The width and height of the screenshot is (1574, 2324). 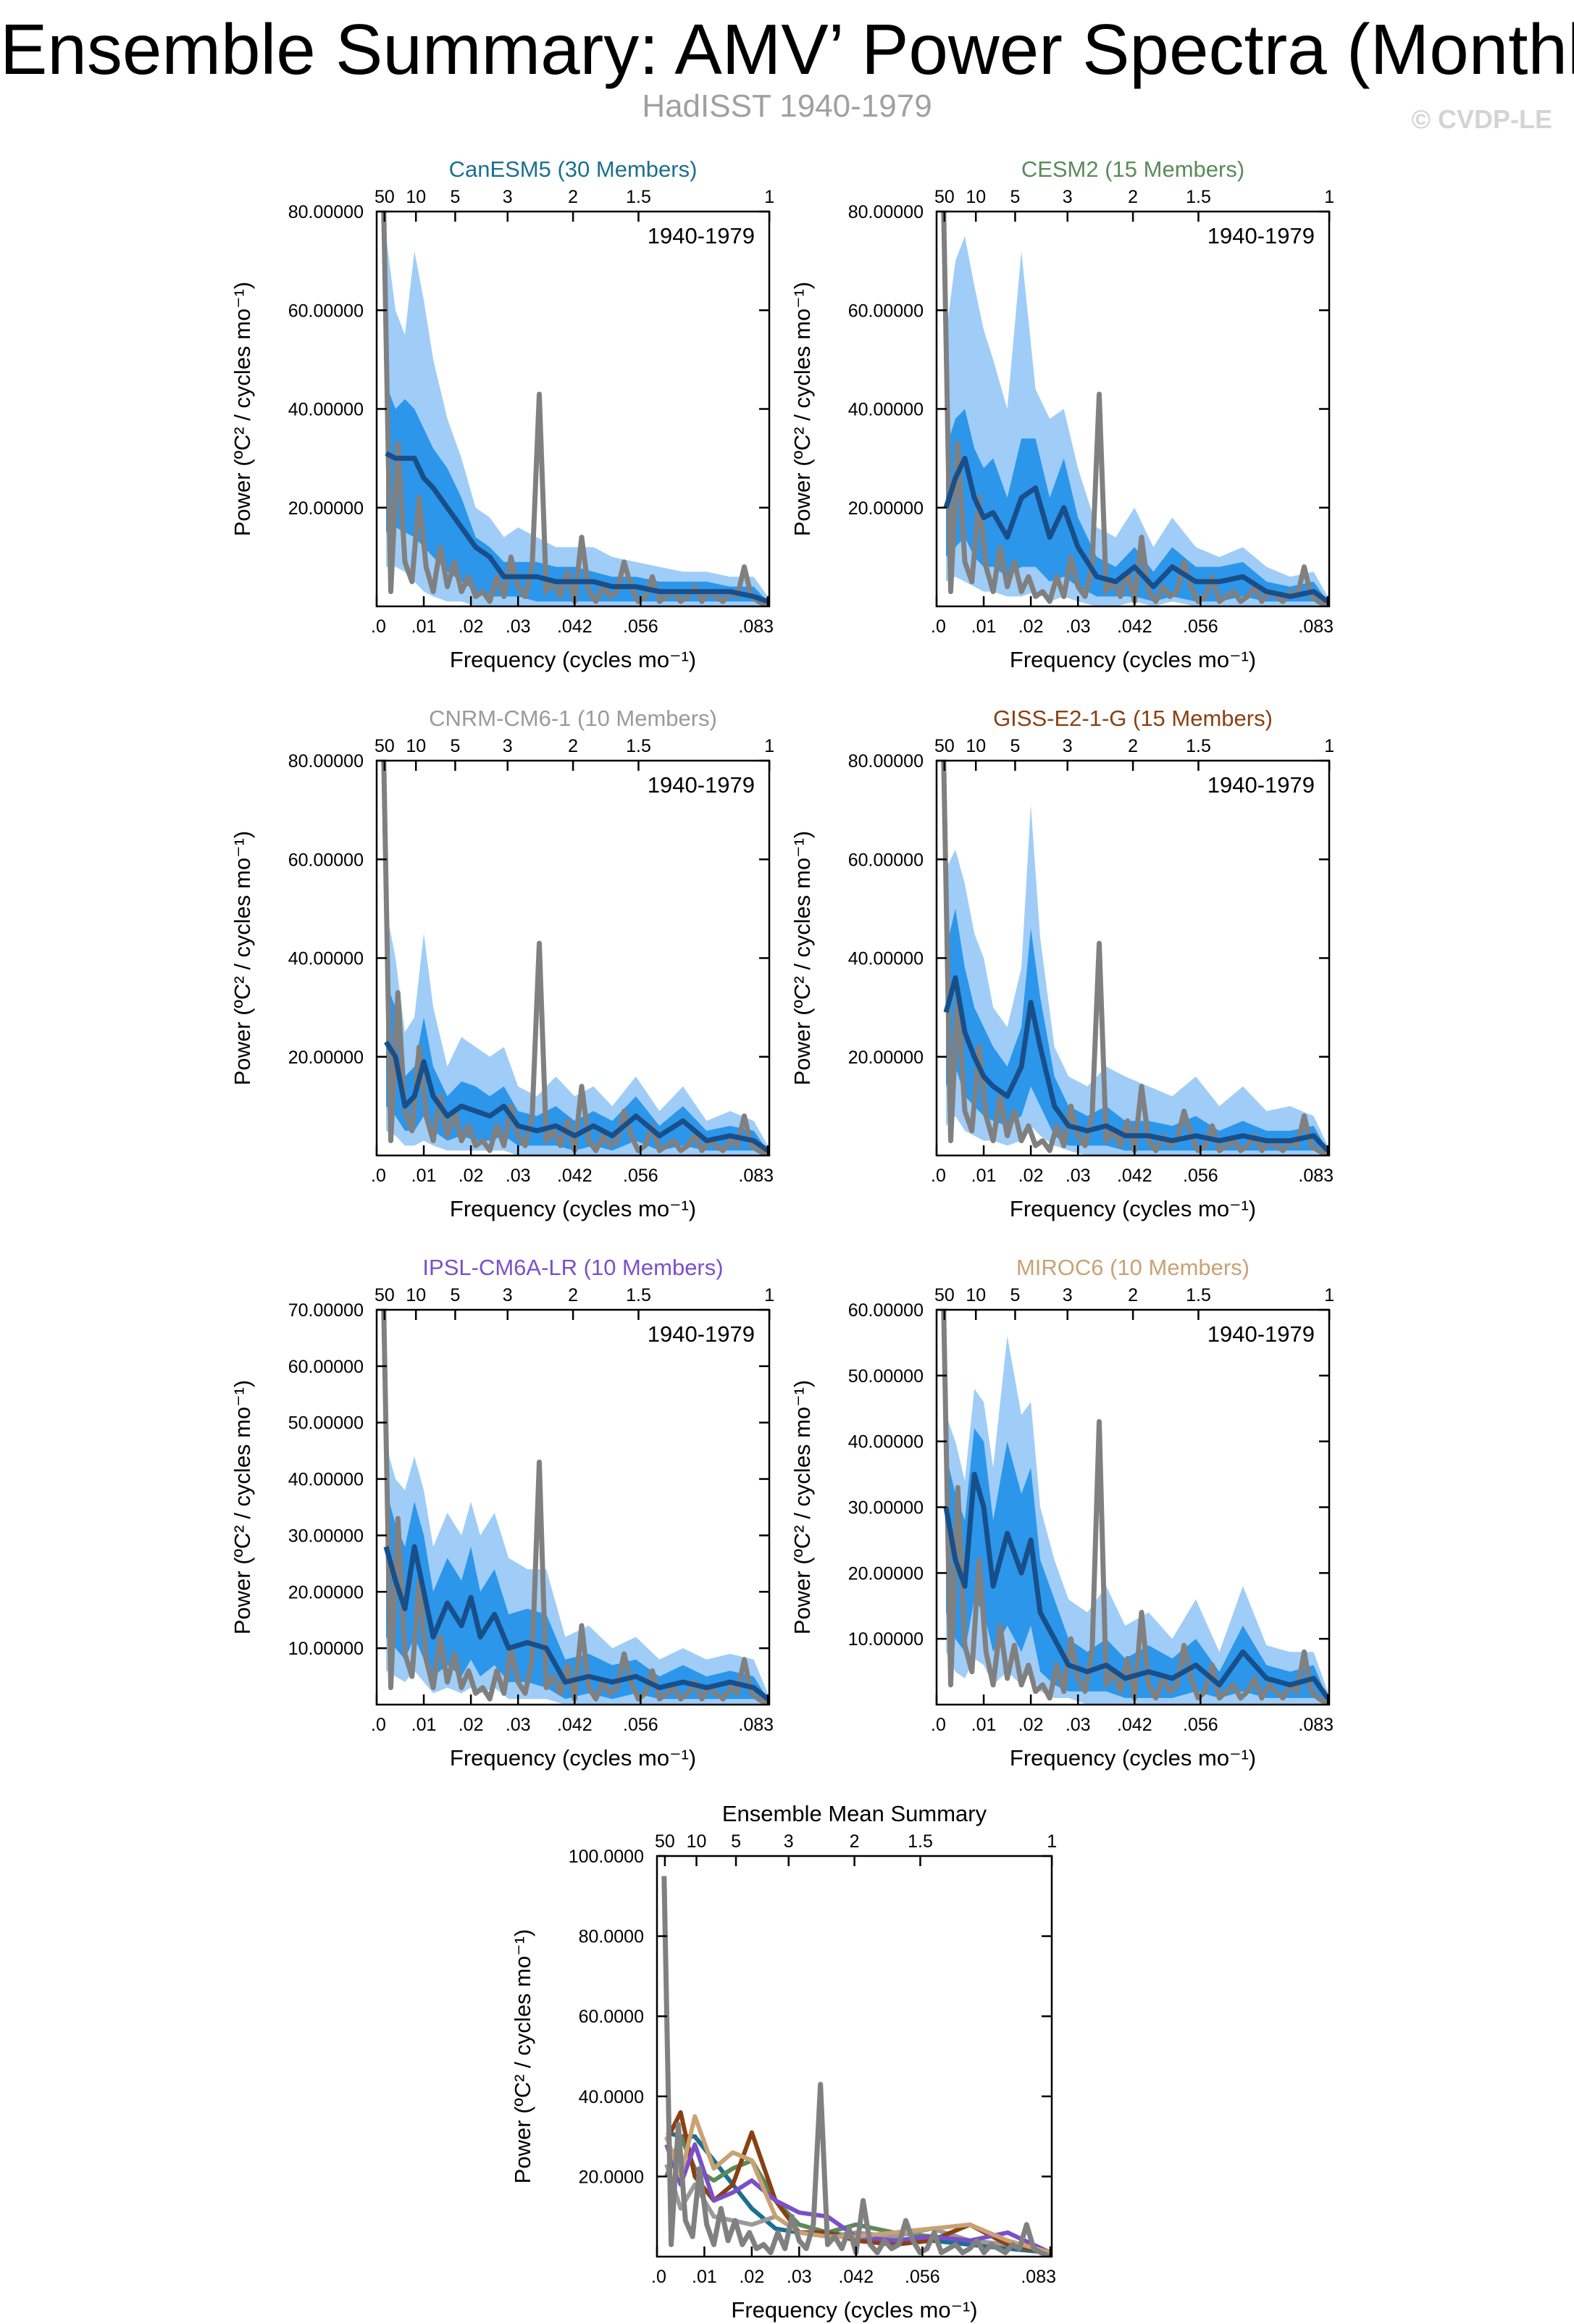 What do you see at coordinates (1133, 719) in the screenshot?
I see `panel-title: GISS-E2-1-G (15 Members)` at bounding box center [1133, 719].